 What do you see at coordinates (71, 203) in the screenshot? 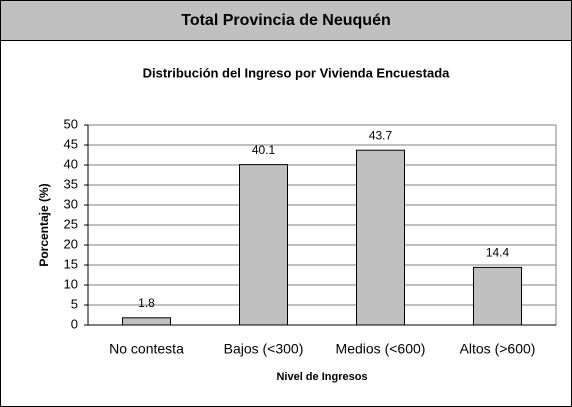
I see `y-tick-label: 30` at bounding box center [71, 203].